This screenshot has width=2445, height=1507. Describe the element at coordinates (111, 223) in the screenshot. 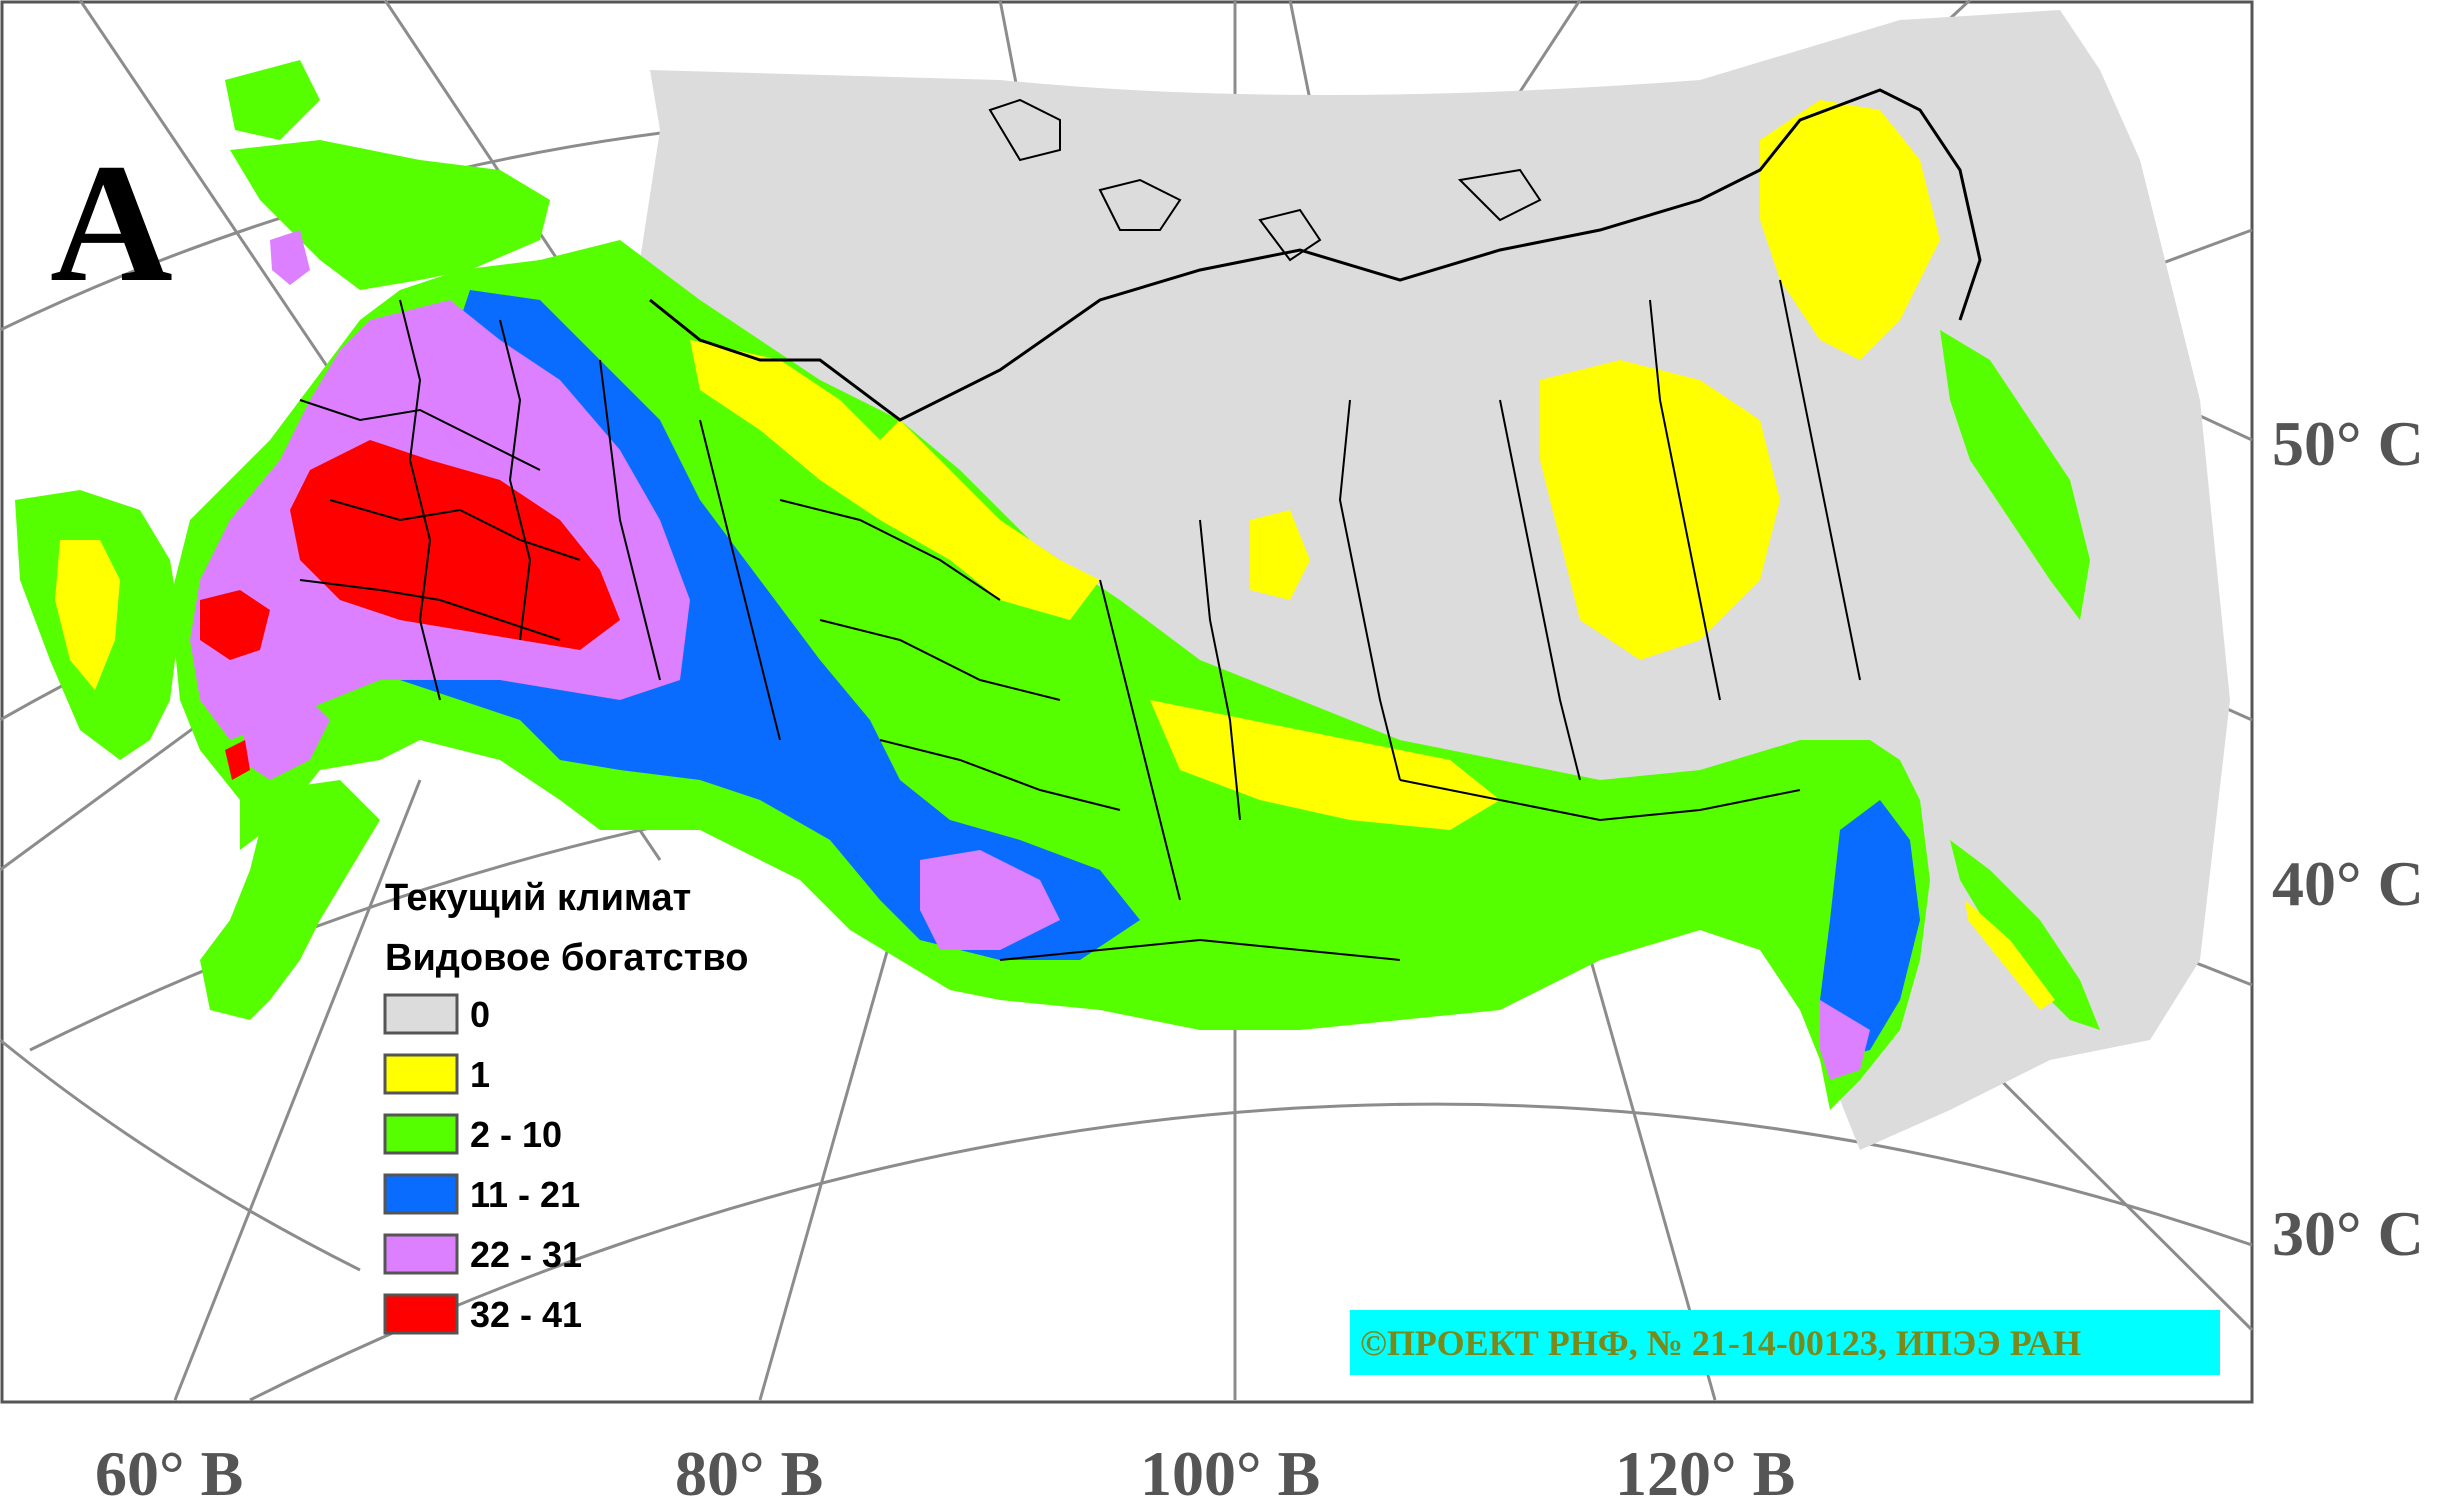

I see `panel-letter: A` at that location.